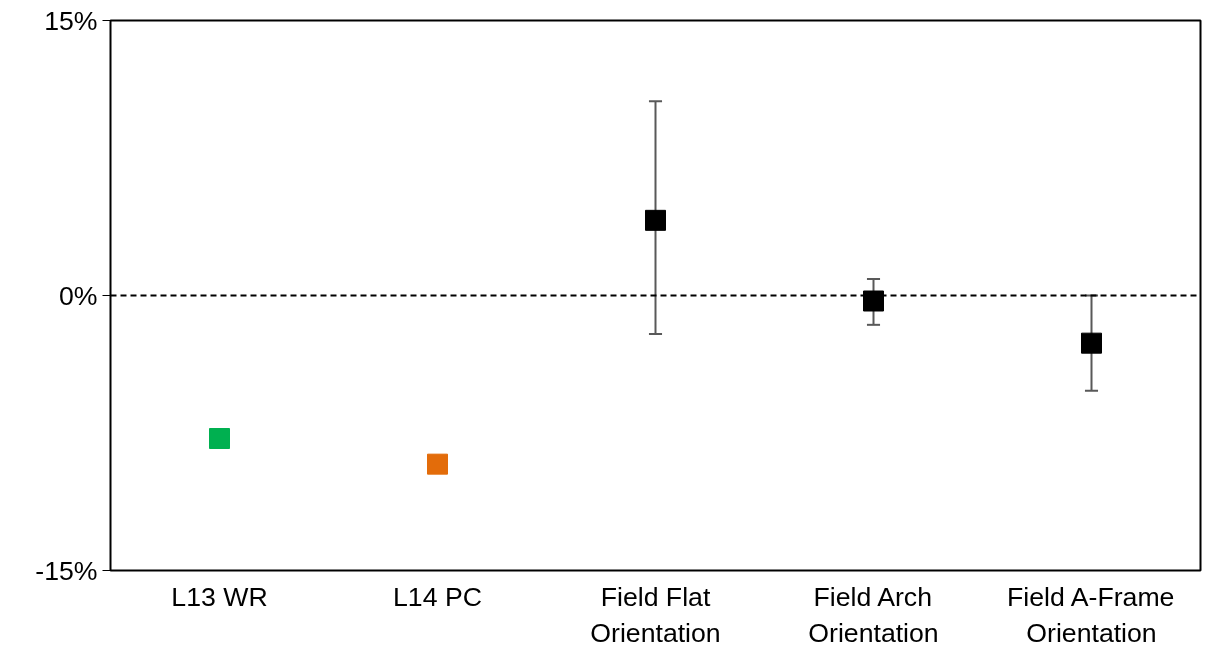  Describe the element at coordinates (66, 570) in the screenshot. I see `y-tick-label: -15%` at that location.